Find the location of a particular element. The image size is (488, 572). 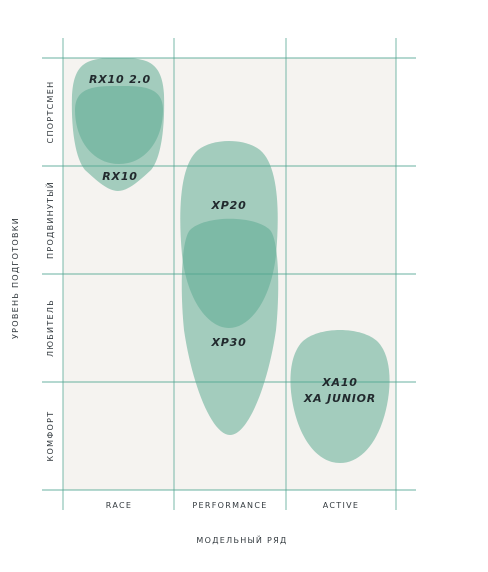

product-label-xp30: XP30 is located at coordinates (228, 342).